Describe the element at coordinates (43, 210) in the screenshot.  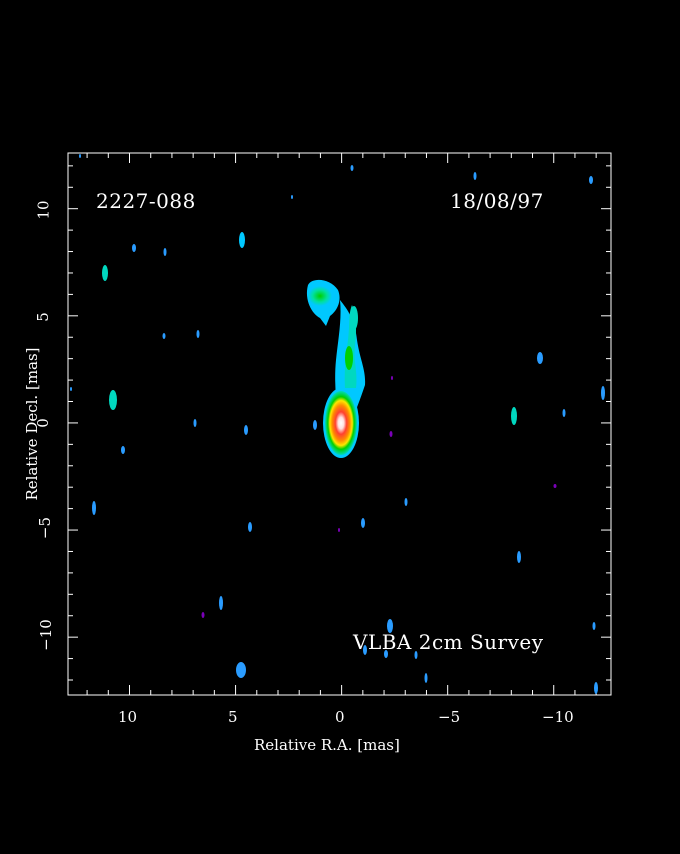
I see `y-tick-label: 10` at that location.